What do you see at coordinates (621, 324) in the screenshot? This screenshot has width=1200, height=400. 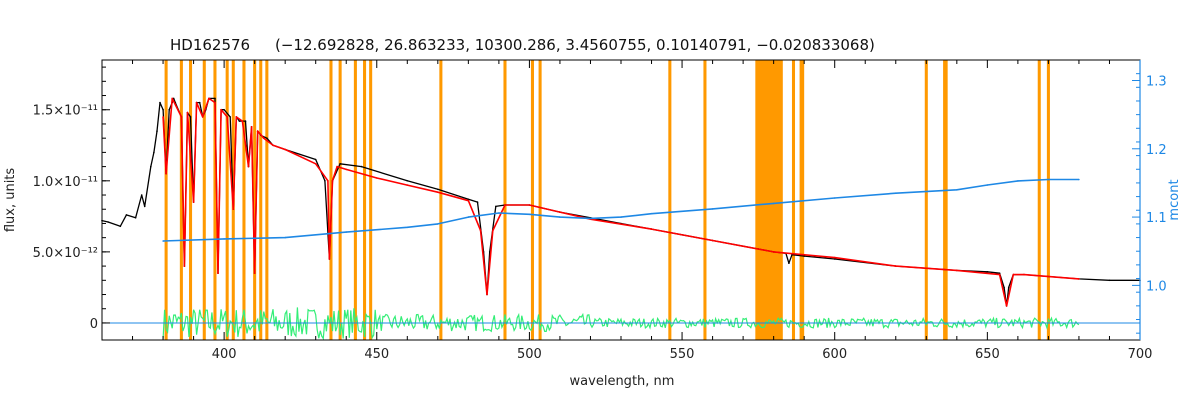 I see `residual-line` at bounding box center [621, 324].